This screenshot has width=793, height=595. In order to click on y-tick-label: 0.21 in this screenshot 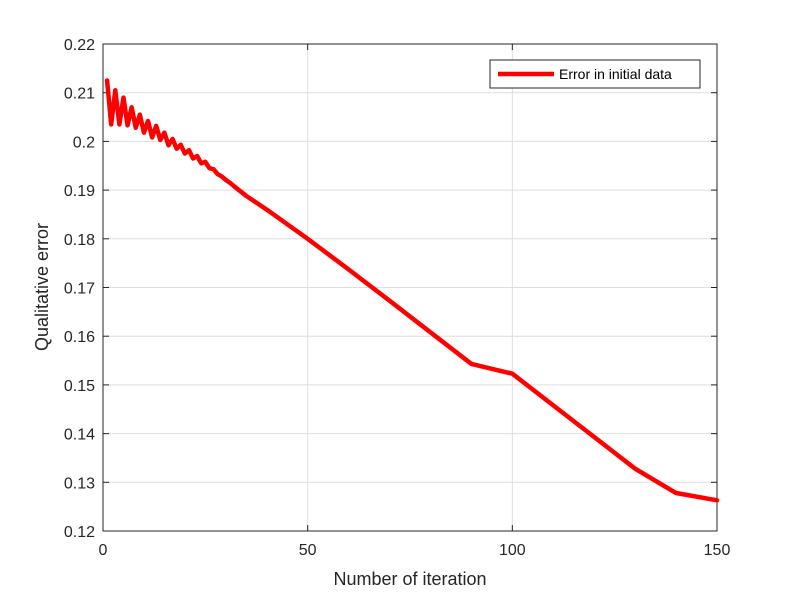, I will do `click(79, 94)`.